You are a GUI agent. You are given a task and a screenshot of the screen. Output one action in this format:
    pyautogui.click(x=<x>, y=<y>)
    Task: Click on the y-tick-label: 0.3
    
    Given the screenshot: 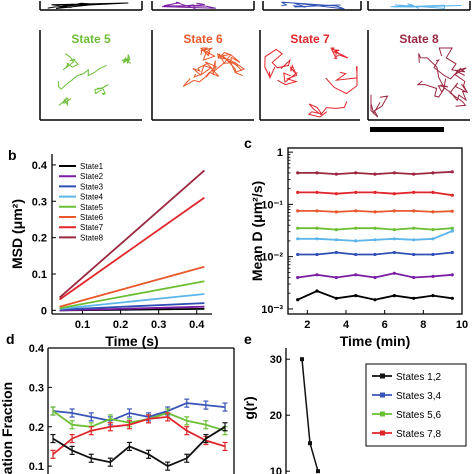 What is the action you would take?
    pyautogui.click(x=36, y=388)
    